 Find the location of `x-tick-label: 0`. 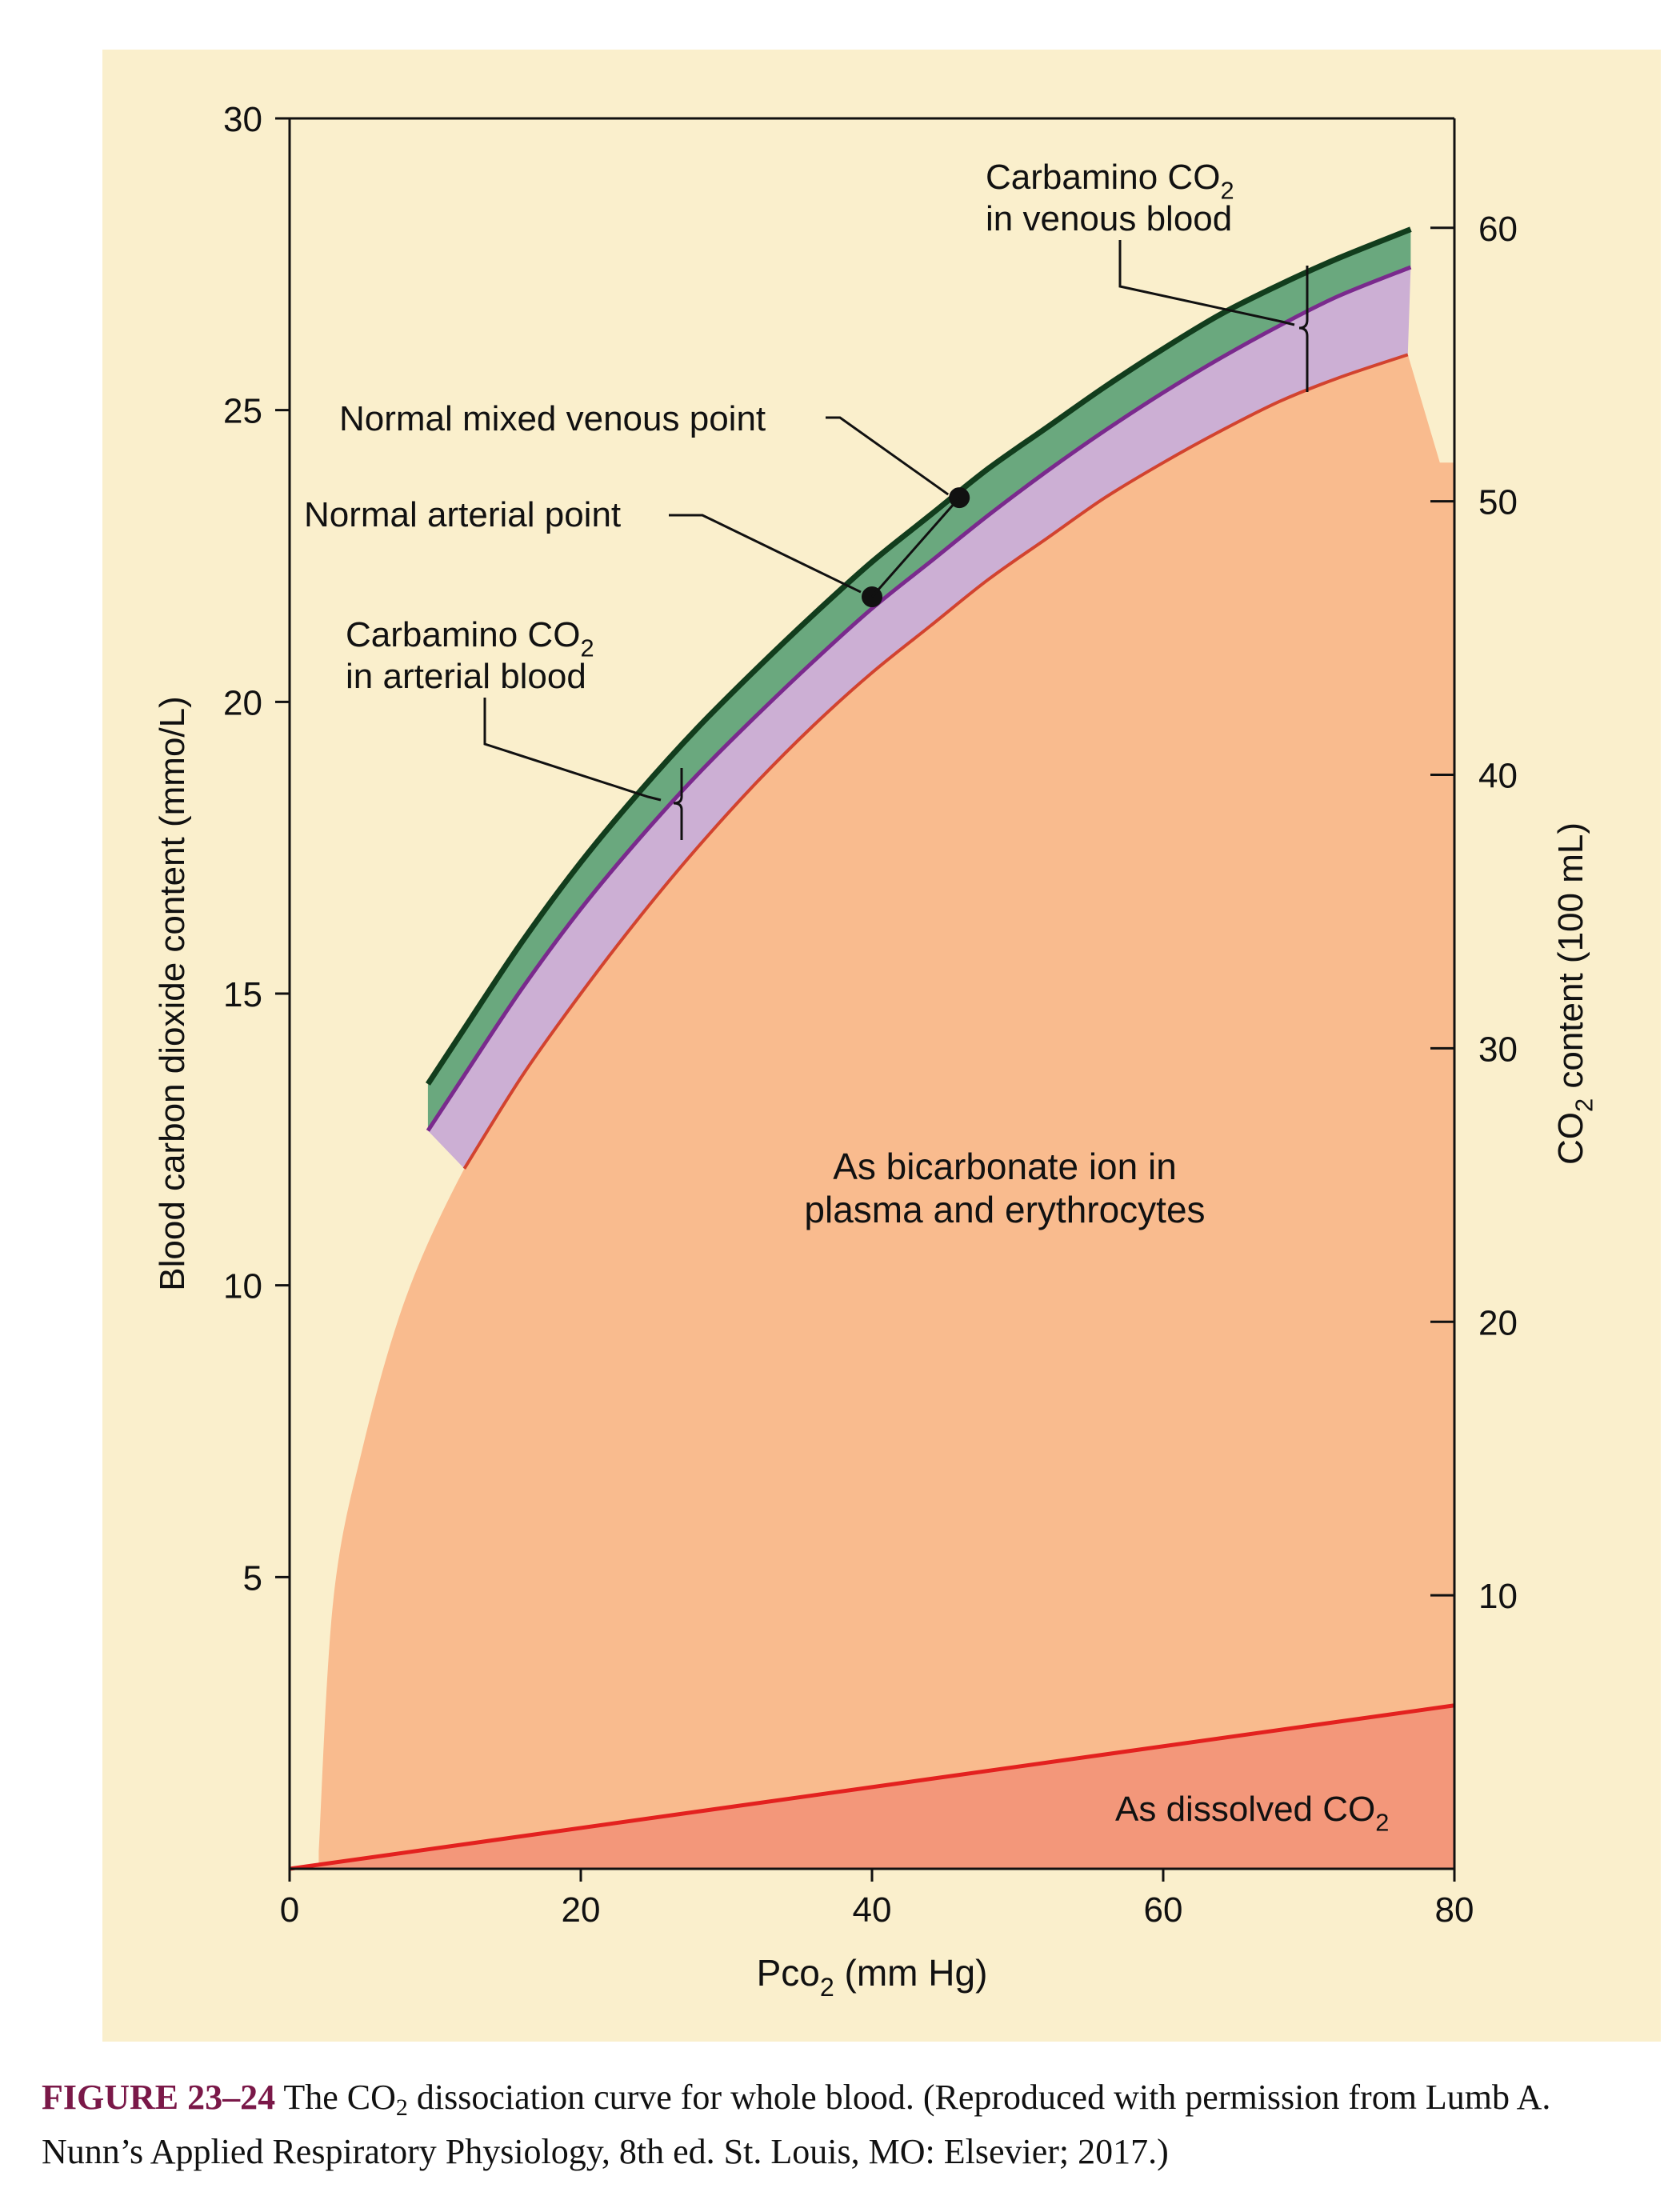

x-tick-label: 0 is located at coordinates (289, 1910).